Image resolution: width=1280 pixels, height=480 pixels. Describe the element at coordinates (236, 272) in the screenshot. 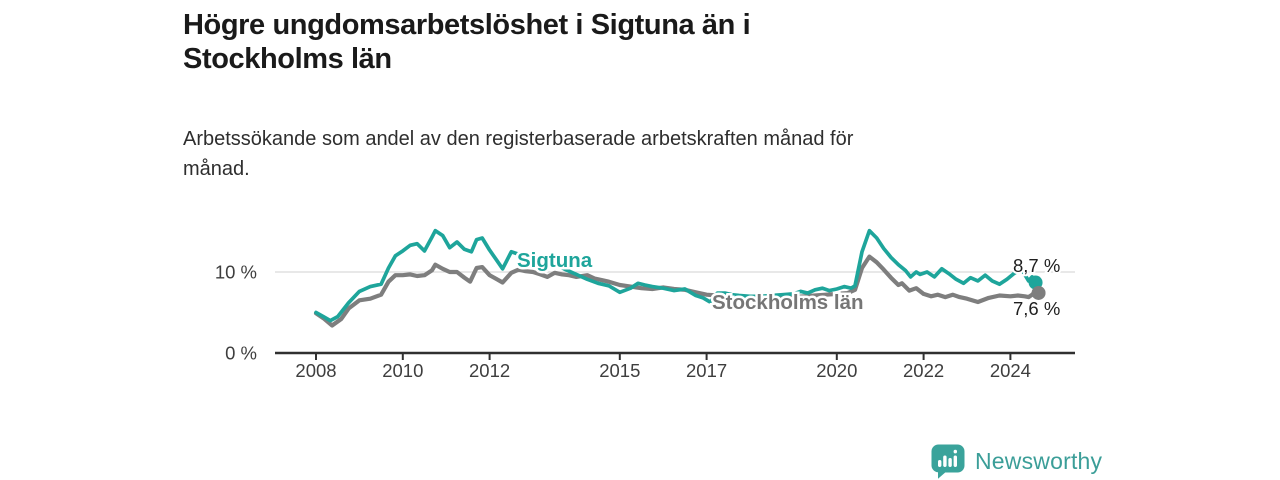

I see `y-tick-label: 10 %` at that location.